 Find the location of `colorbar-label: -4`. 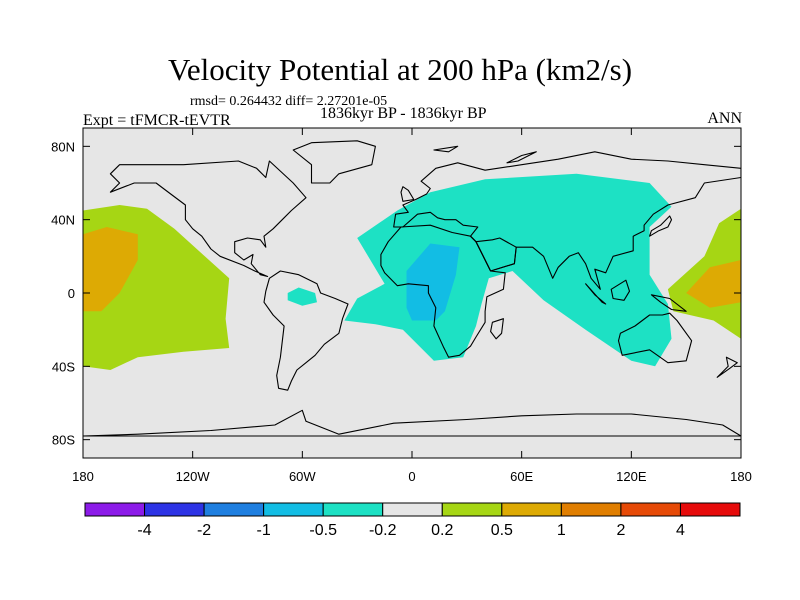

colorbar-label: -4 is located at coordinates (144, 530).